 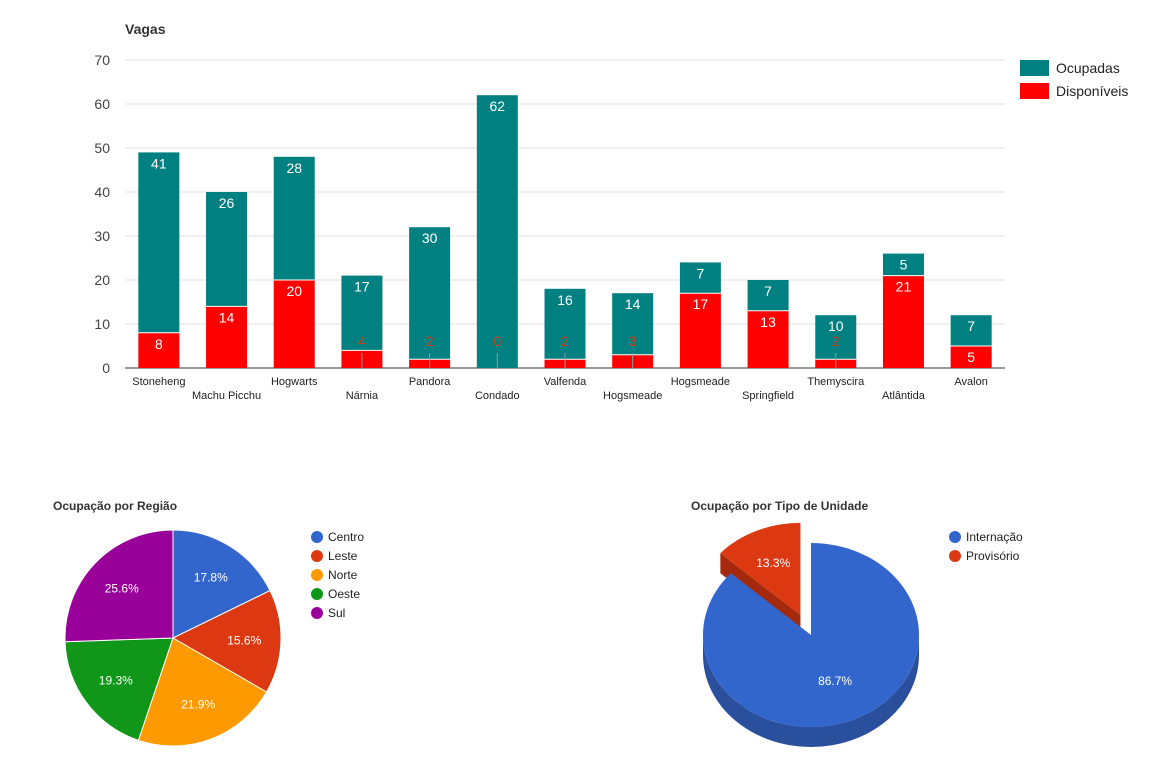 What do you see at coordinates (986, 546) in the screenshot?
I see `pie-type-legend: Internação Provisório` at bounding box center [986, 546].